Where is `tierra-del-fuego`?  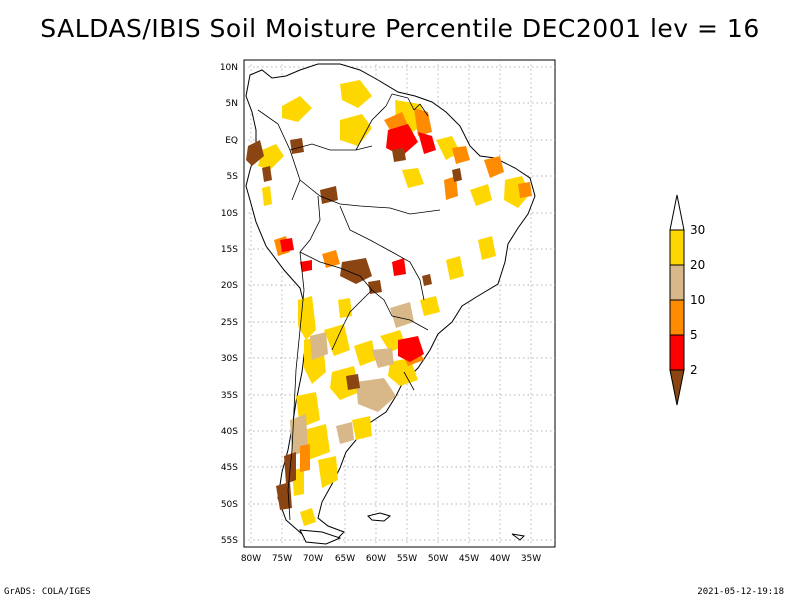 tierra-del-fuego is located at coordinates (320, 537).